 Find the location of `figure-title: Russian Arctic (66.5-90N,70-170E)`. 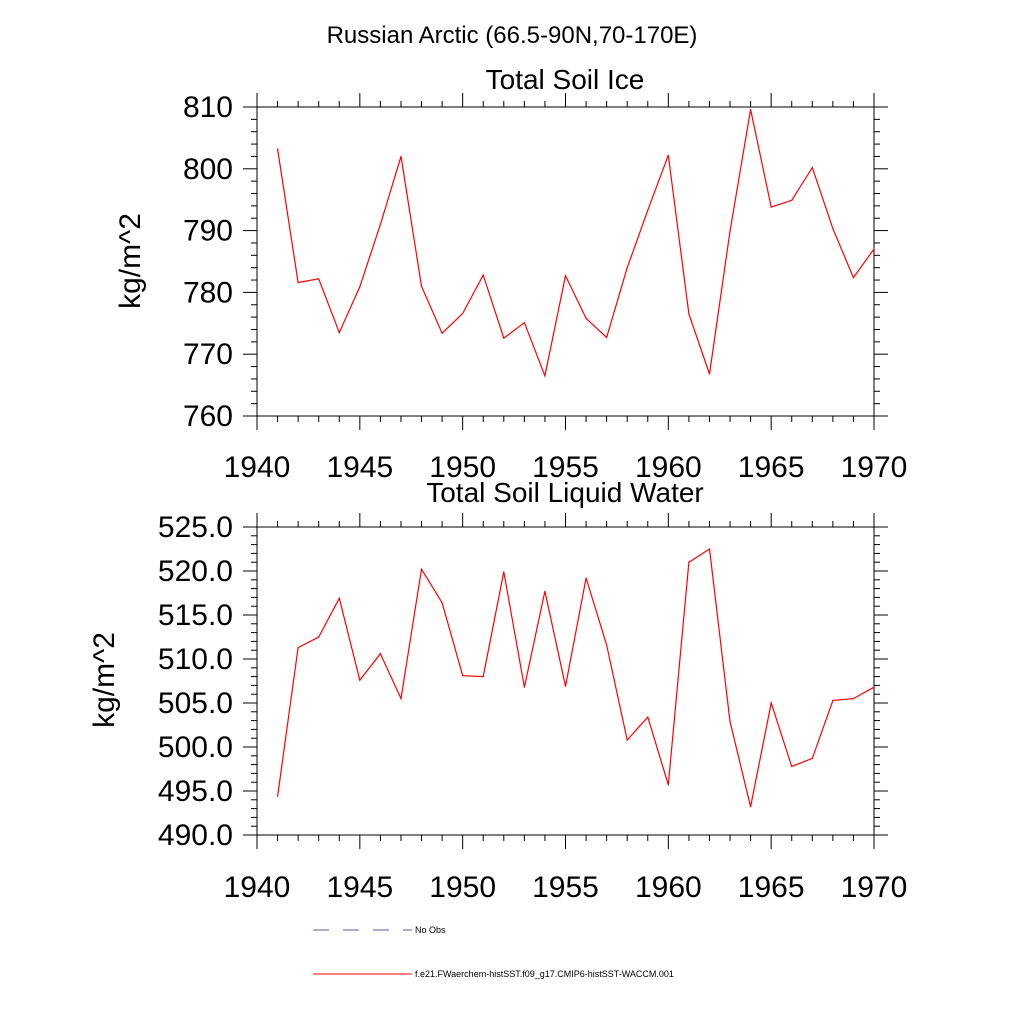

figure-title: Russian Arctic (66.5-90N,70-170E) is located at coordinates (512, 35).